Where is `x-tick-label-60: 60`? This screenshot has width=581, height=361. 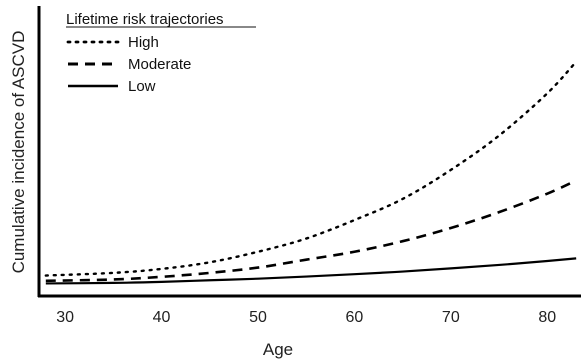 x-tick-label-60: 60 is located at coordinates (354, 317).